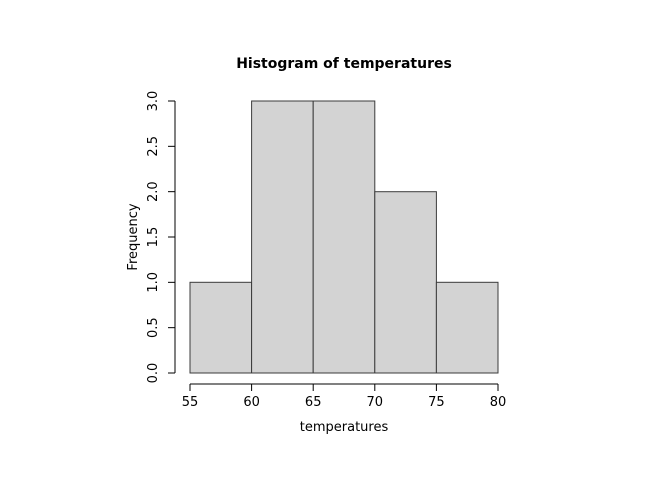  Describe the element at coordinates (190, 402) in the screenshot. I see `x-tick-label: 55` at that location.